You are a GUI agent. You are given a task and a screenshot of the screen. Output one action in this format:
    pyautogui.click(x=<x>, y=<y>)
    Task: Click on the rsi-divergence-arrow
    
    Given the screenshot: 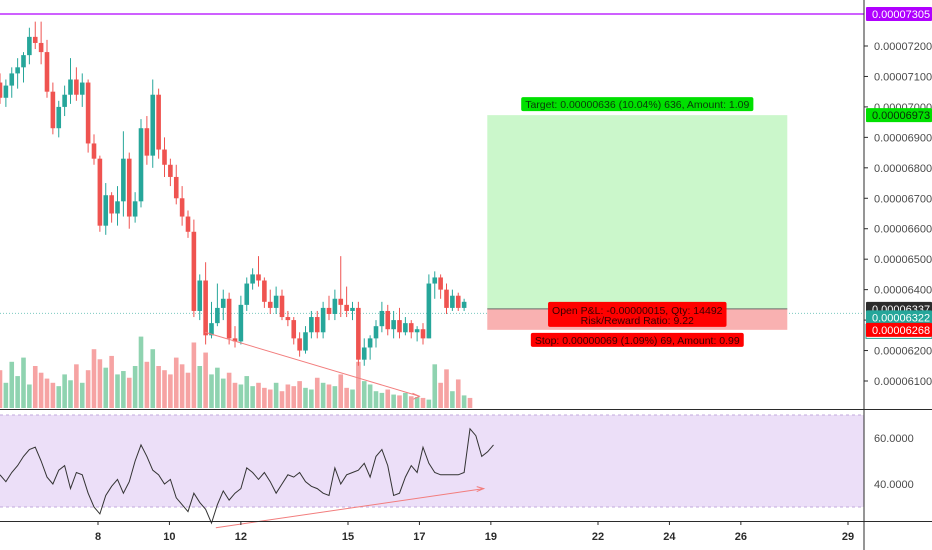 What is the action you would take?
    pyautogui.click(x=481, y=489)
    